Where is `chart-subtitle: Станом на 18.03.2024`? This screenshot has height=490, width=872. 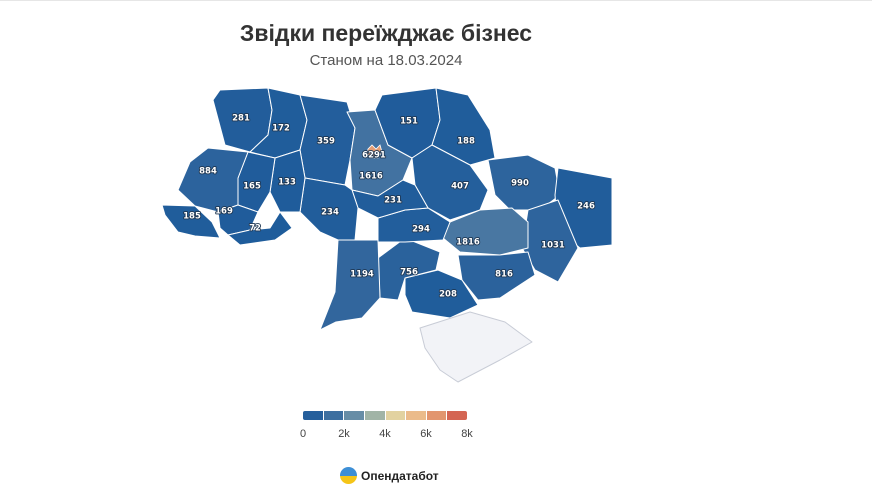 chart-subtitle: Станом на 18.03.2024 is located at coordinates (386, 60).